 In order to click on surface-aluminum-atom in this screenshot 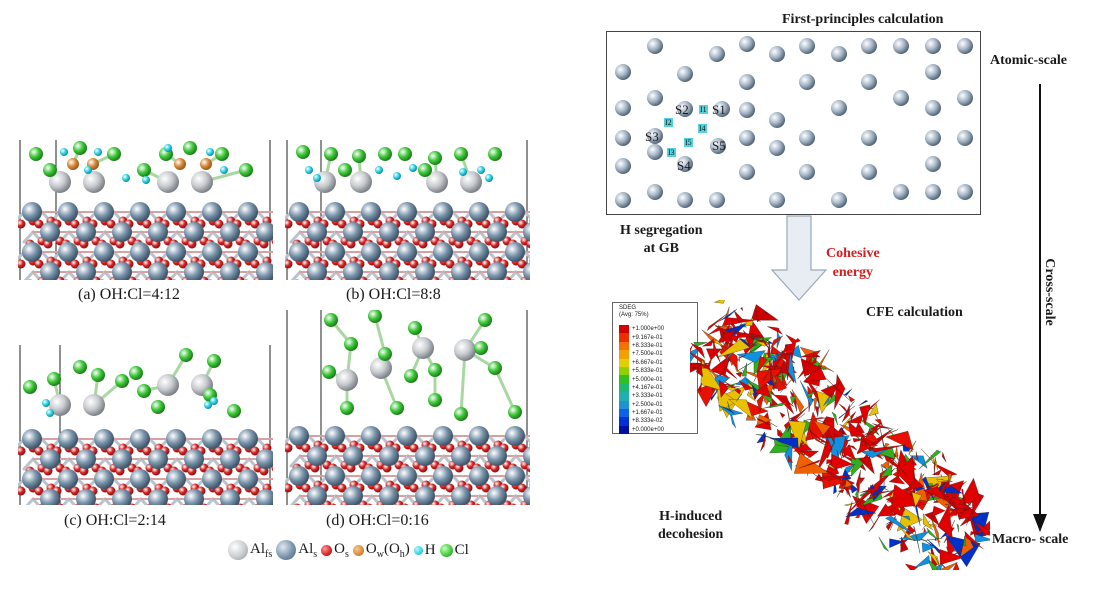, I will do `click(381, 368)`.